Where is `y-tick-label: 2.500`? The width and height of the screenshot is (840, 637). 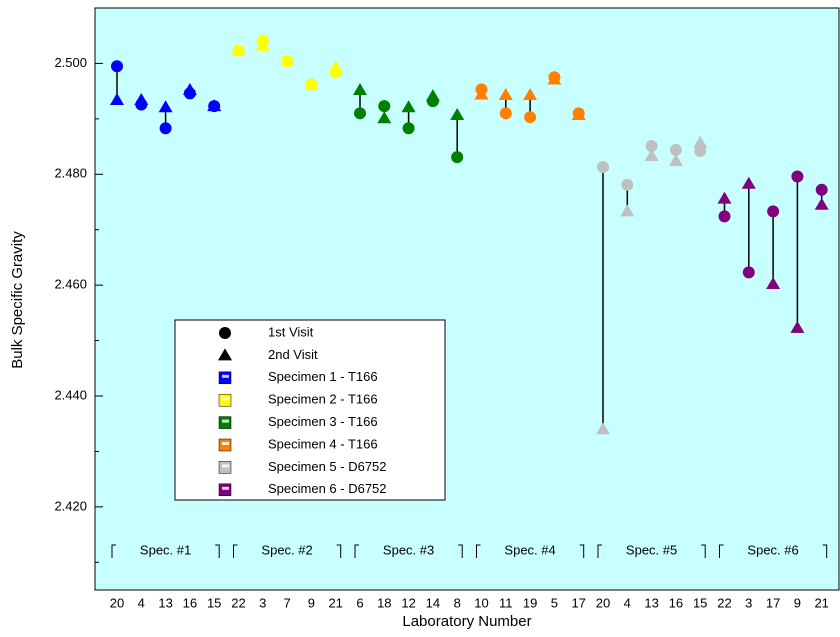
y-tick-label: 2.500 is located at coordinates (70, 62).